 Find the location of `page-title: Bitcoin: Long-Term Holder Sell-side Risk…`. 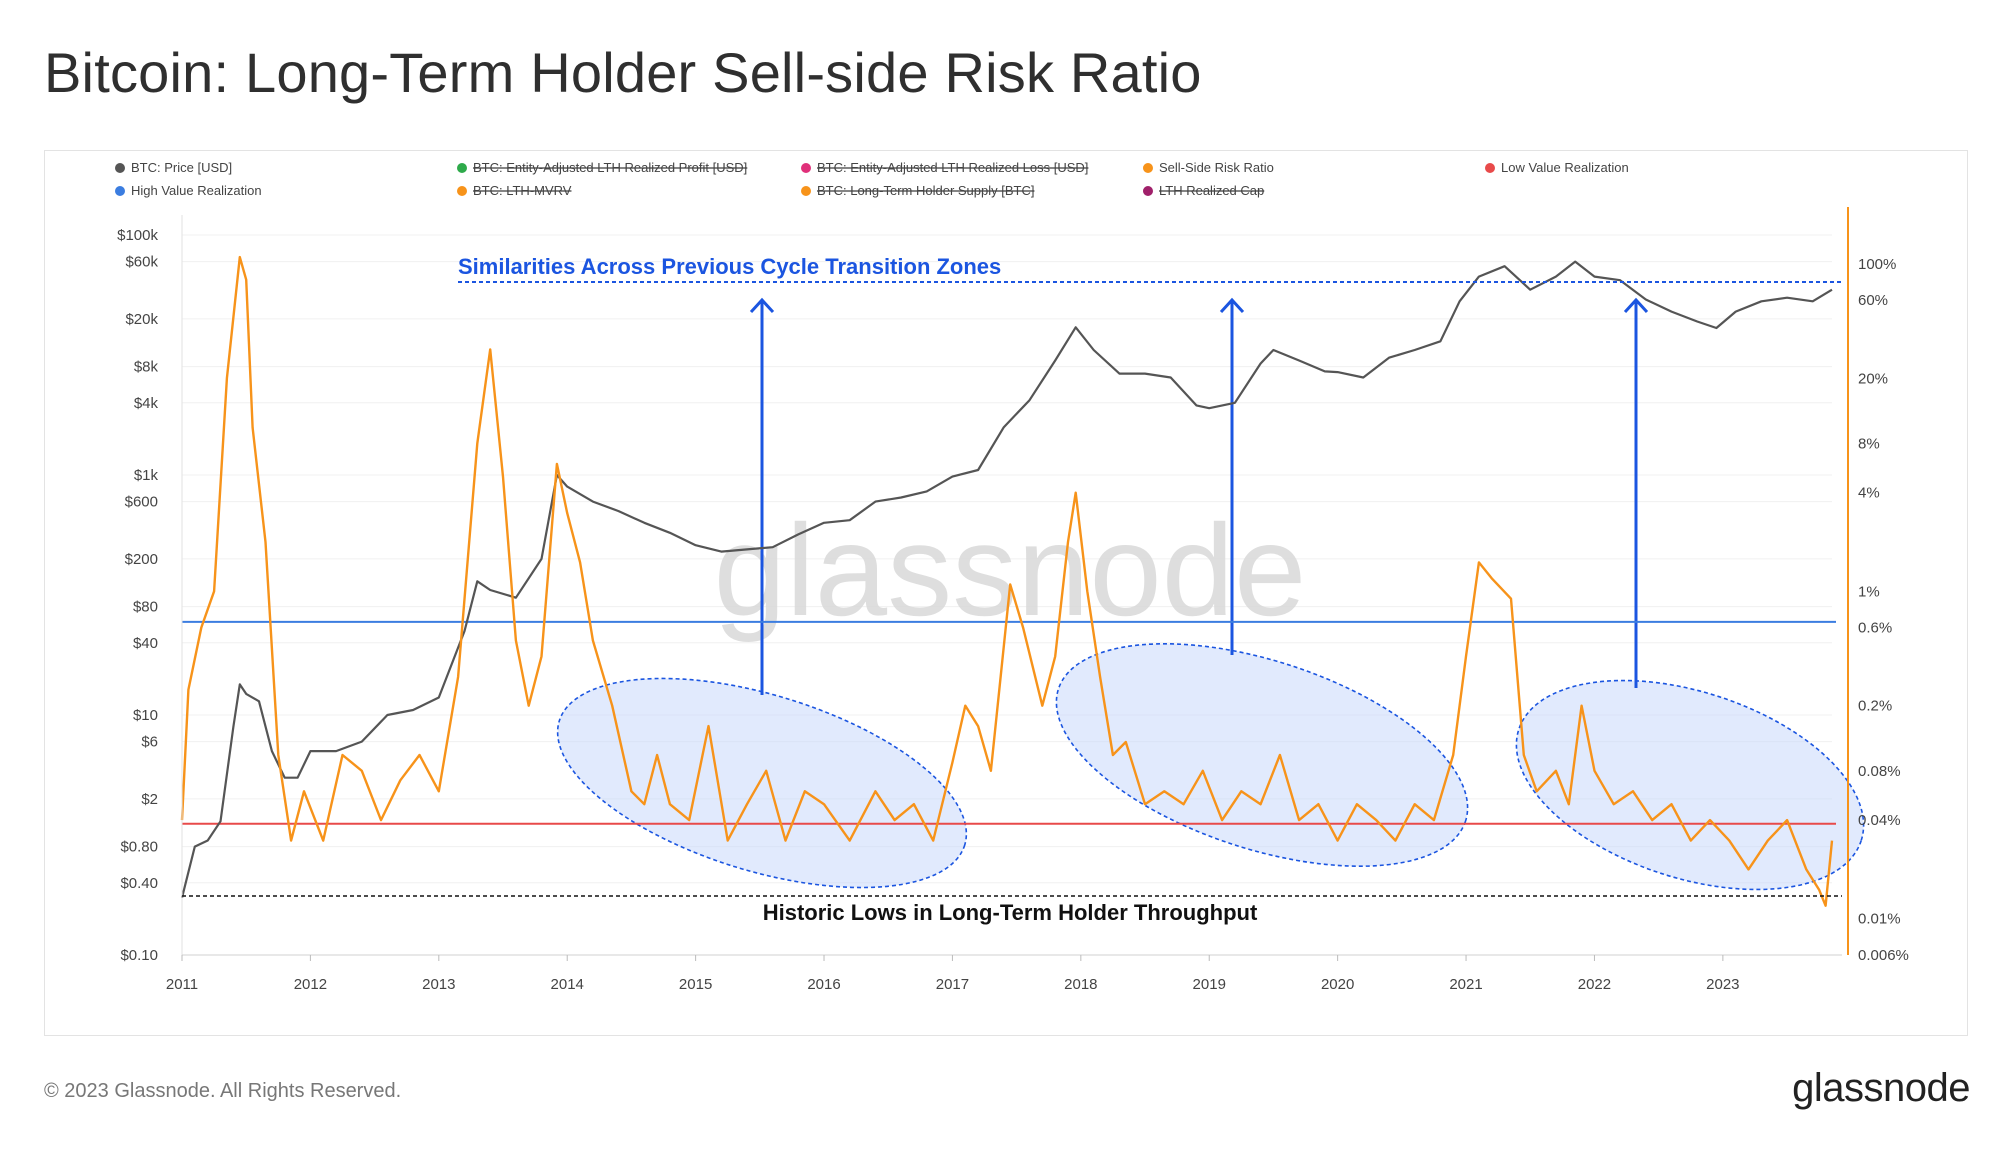

page-title: Bitcoin: Long-Term Holder Sell-side Risk… is located at coordinates (623, 72).